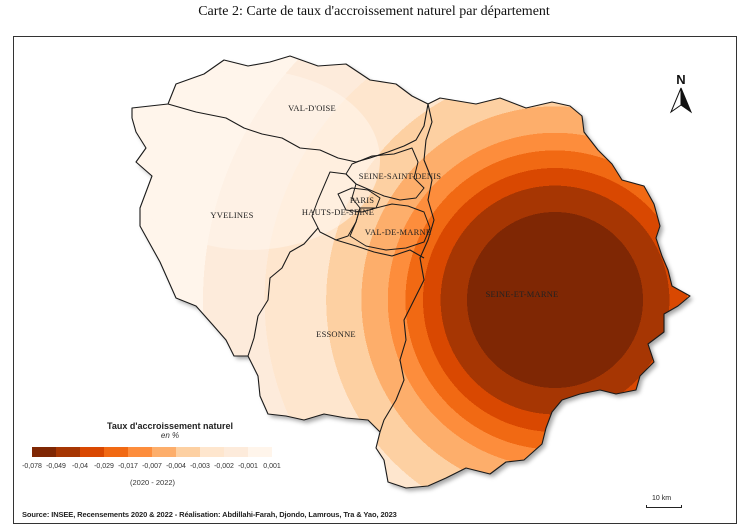 The width and height of the screenshot is (748, 532). Describe the element at coordinates (272, 466) in the screenshot. I see `legend-tick-label: 0,001` at that location.